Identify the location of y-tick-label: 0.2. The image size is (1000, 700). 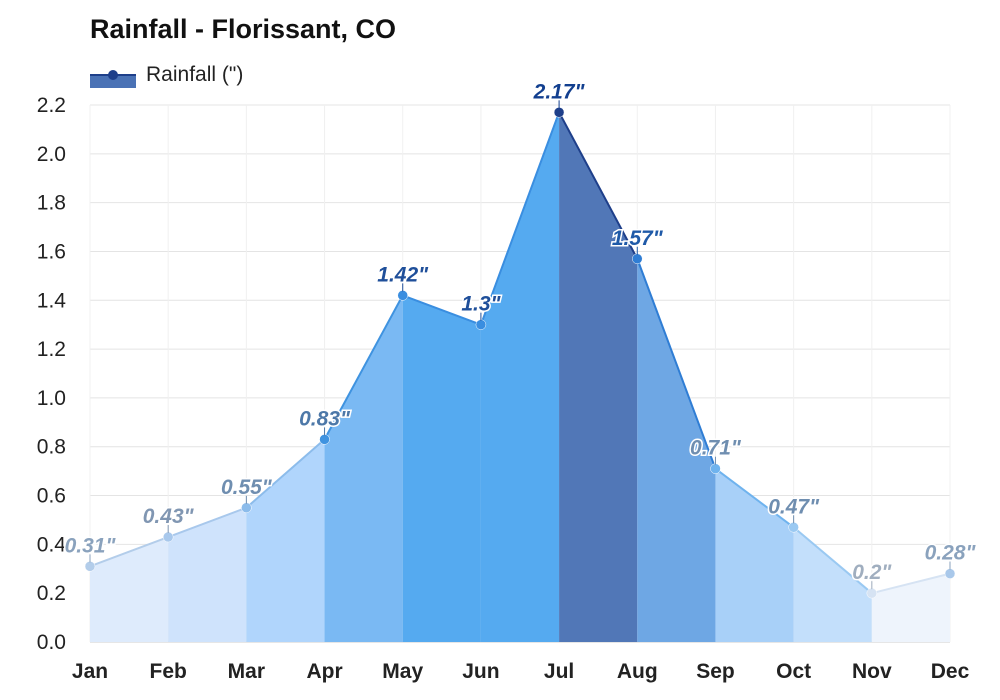
(51, 593).